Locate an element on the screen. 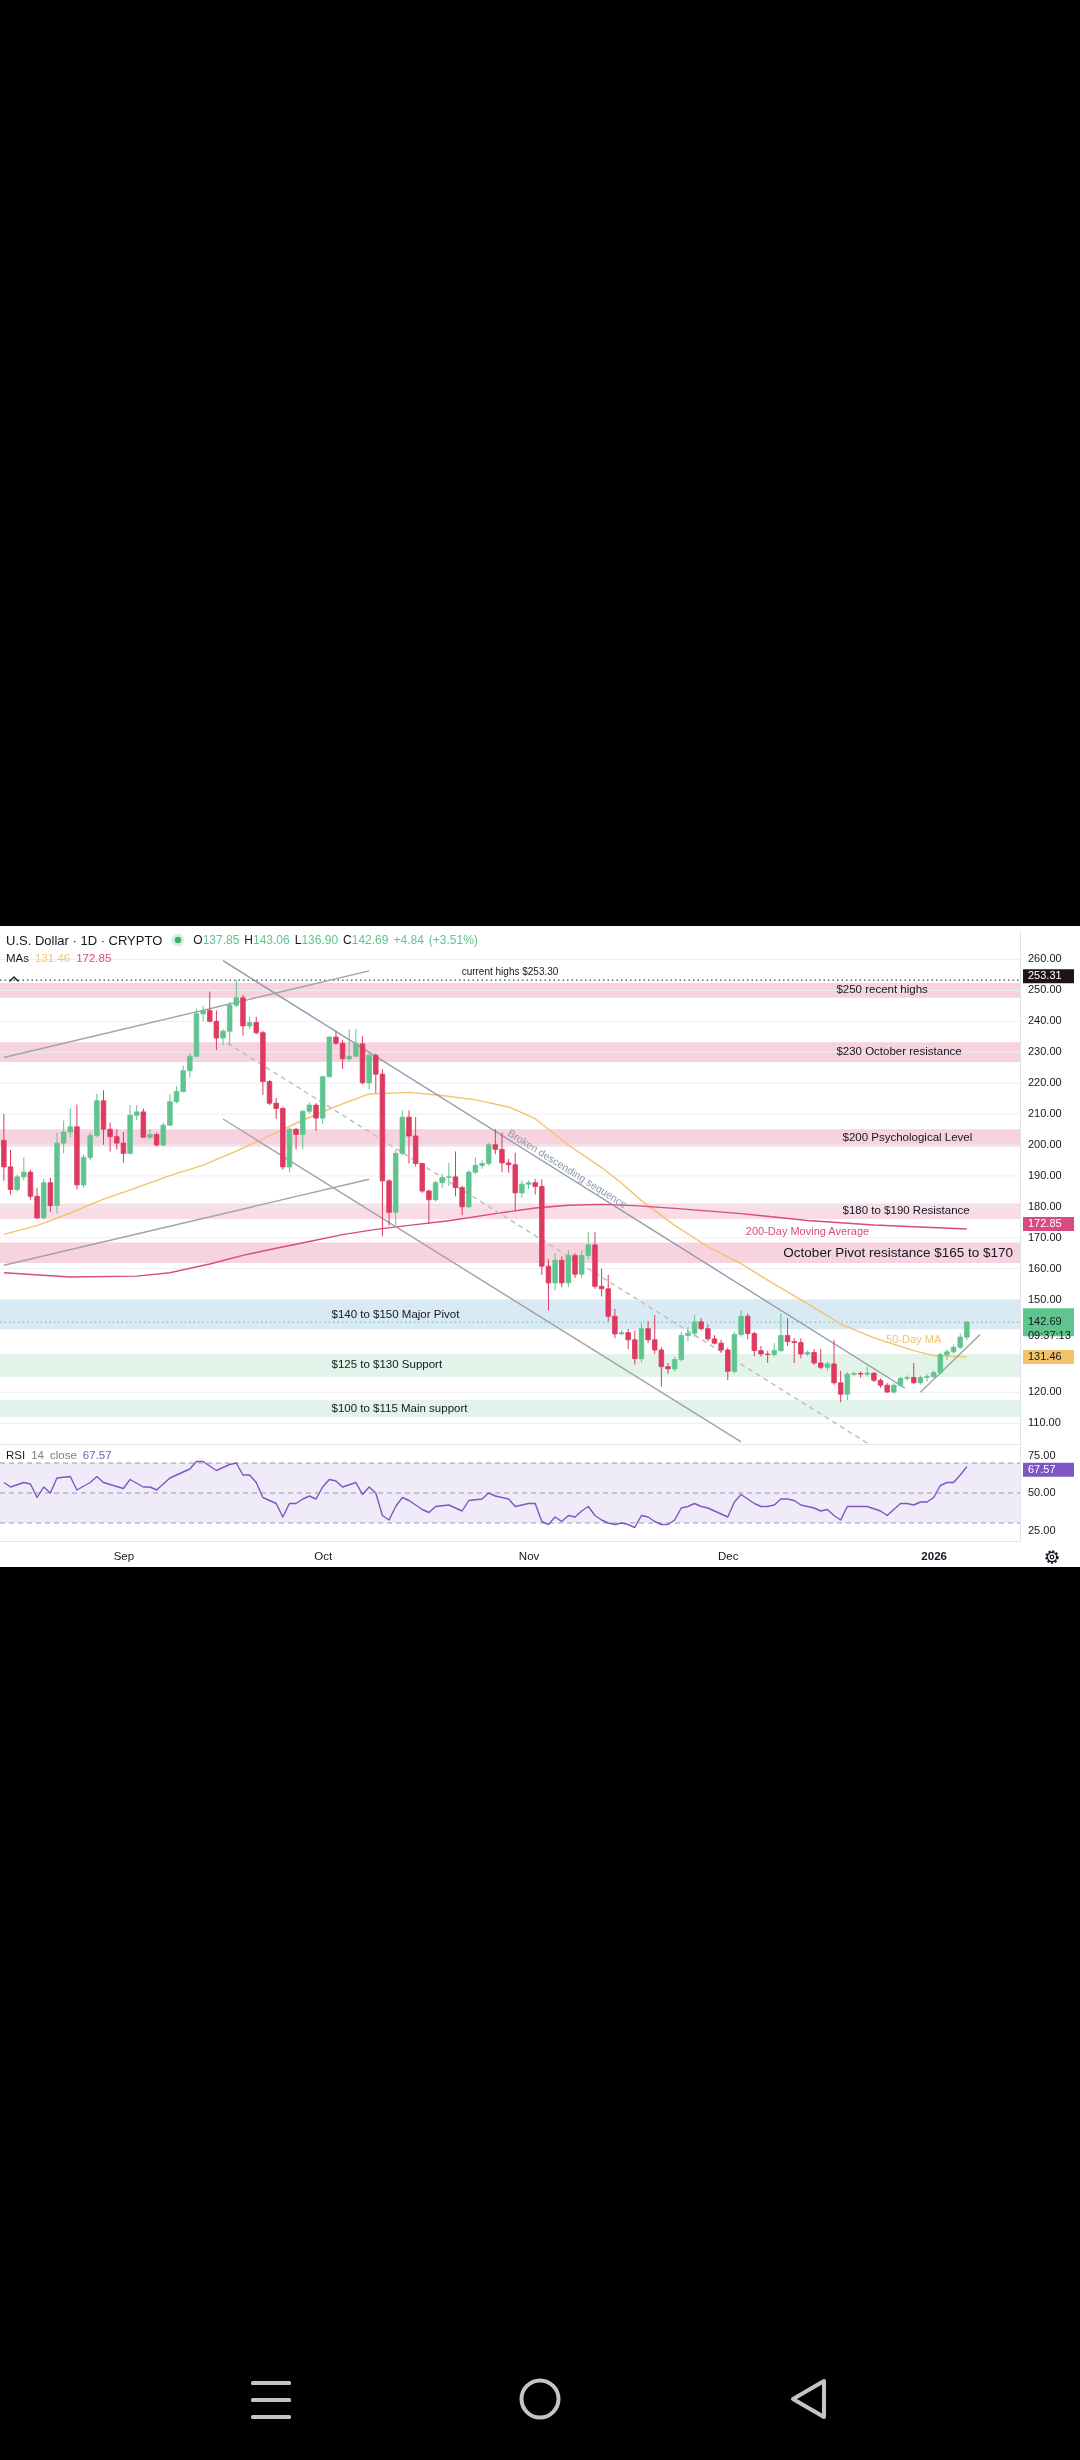 This screenshot has height=2460, width=1080. y-tick-label: 50.00 is located at coordinates (1042, 1492).